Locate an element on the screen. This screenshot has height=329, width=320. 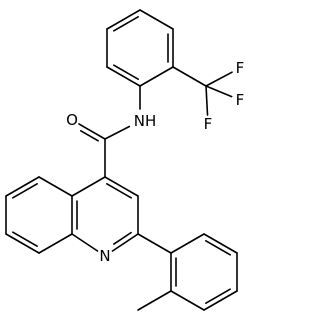
atom-label: O is located at coordinates (72, 120).